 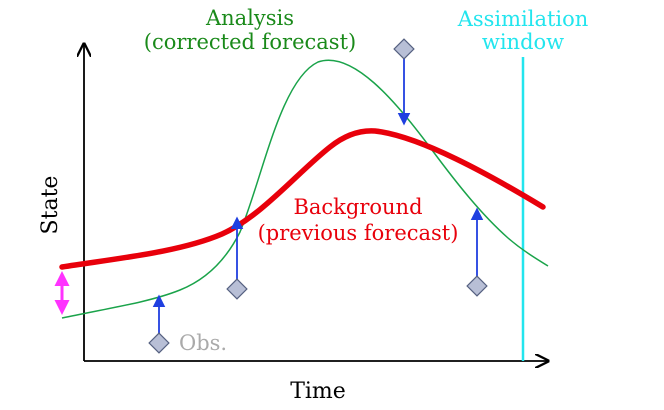 I want to click on background-label-line1: Background, so click(x=357, y=207).